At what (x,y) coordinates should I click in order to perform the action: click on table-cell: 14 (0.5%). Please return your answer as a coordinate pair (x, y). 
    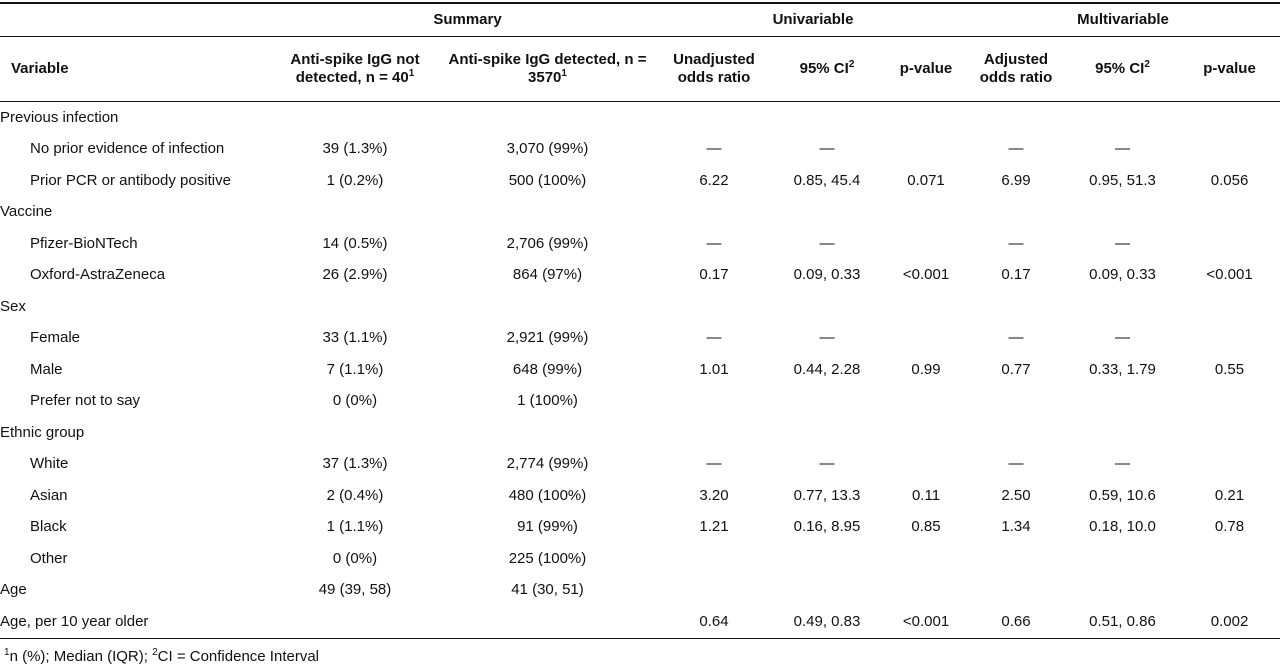
    Looking at the image, I should click on (355, 243).